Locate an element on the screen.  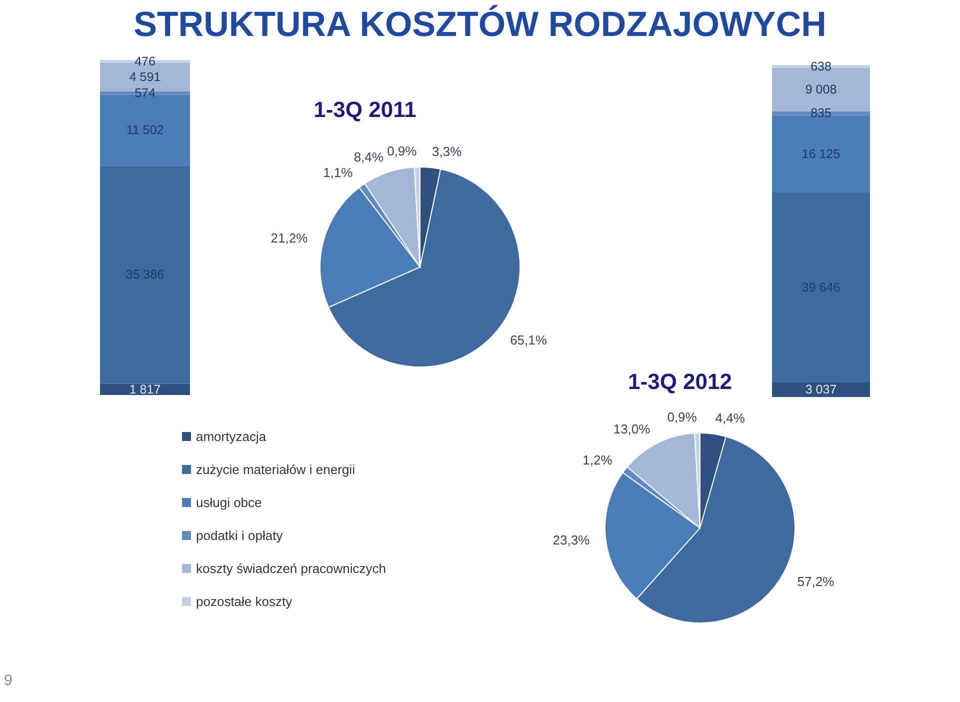
chart-title: 1-3Q 2011 is located at coordinates (365, 110).